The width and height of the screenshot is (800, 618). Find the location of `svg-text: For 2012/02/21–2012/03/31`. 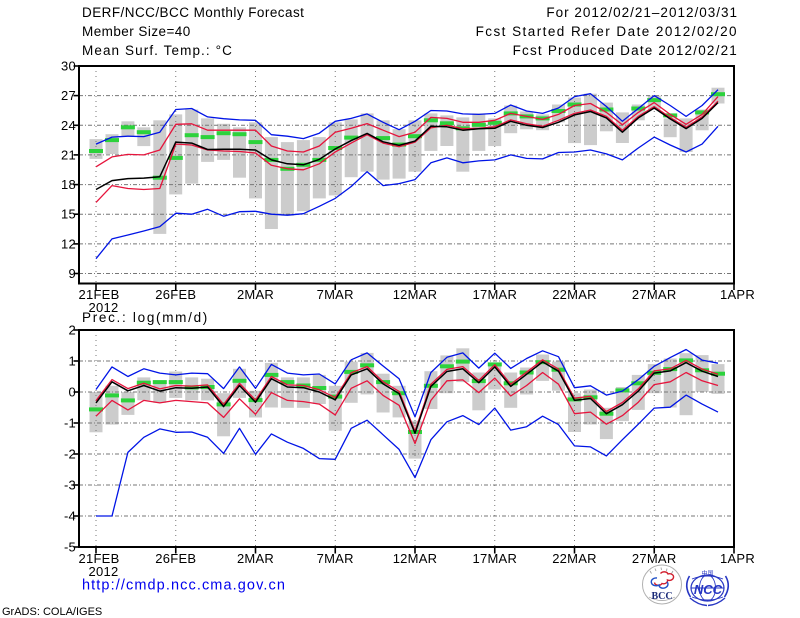

svg-text: For 2012/02/21–2012/03/31 is located at coordinates (642, 12).